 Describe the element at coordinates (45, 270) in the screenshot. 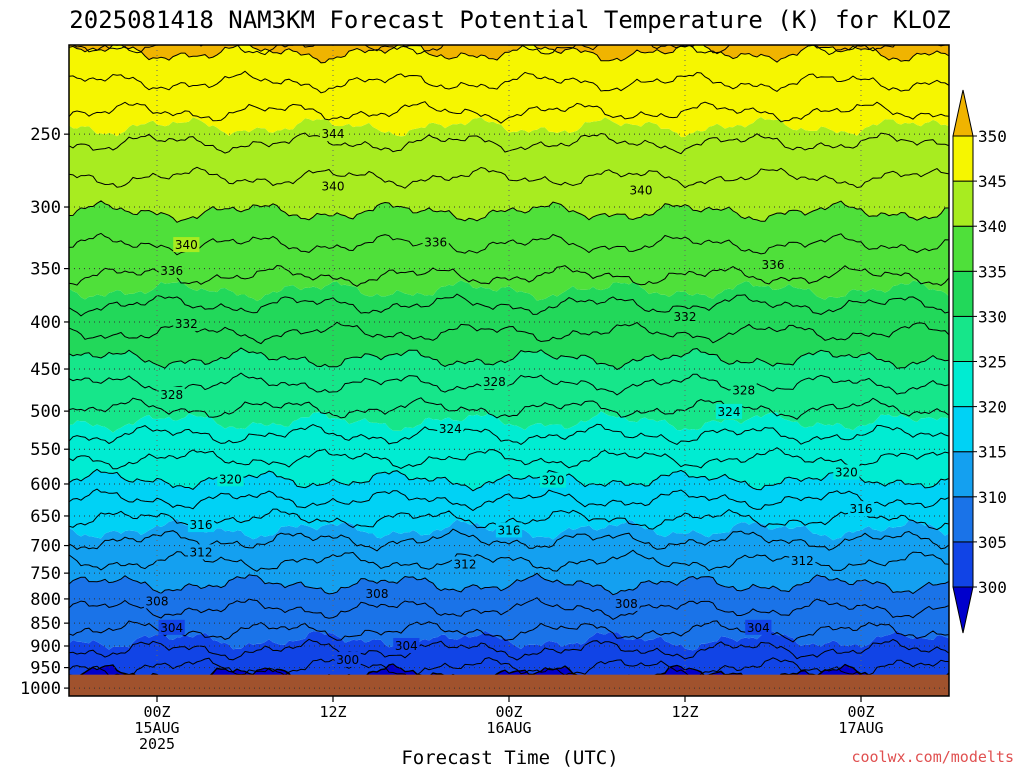

I see `y-tick-label: 350` at that location.